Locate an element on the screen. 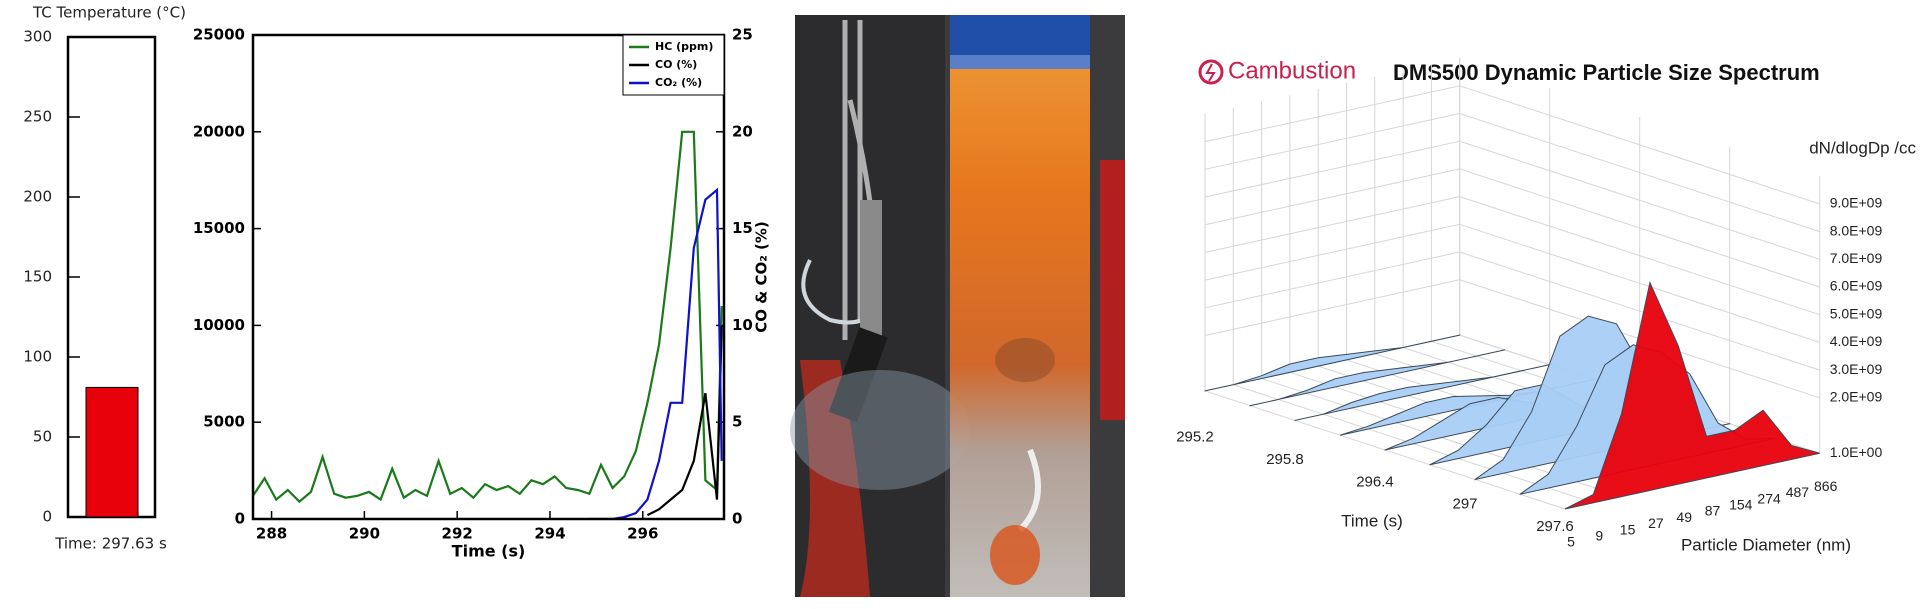  y-tick-label: 274 is located at coordinates (1769, 498).